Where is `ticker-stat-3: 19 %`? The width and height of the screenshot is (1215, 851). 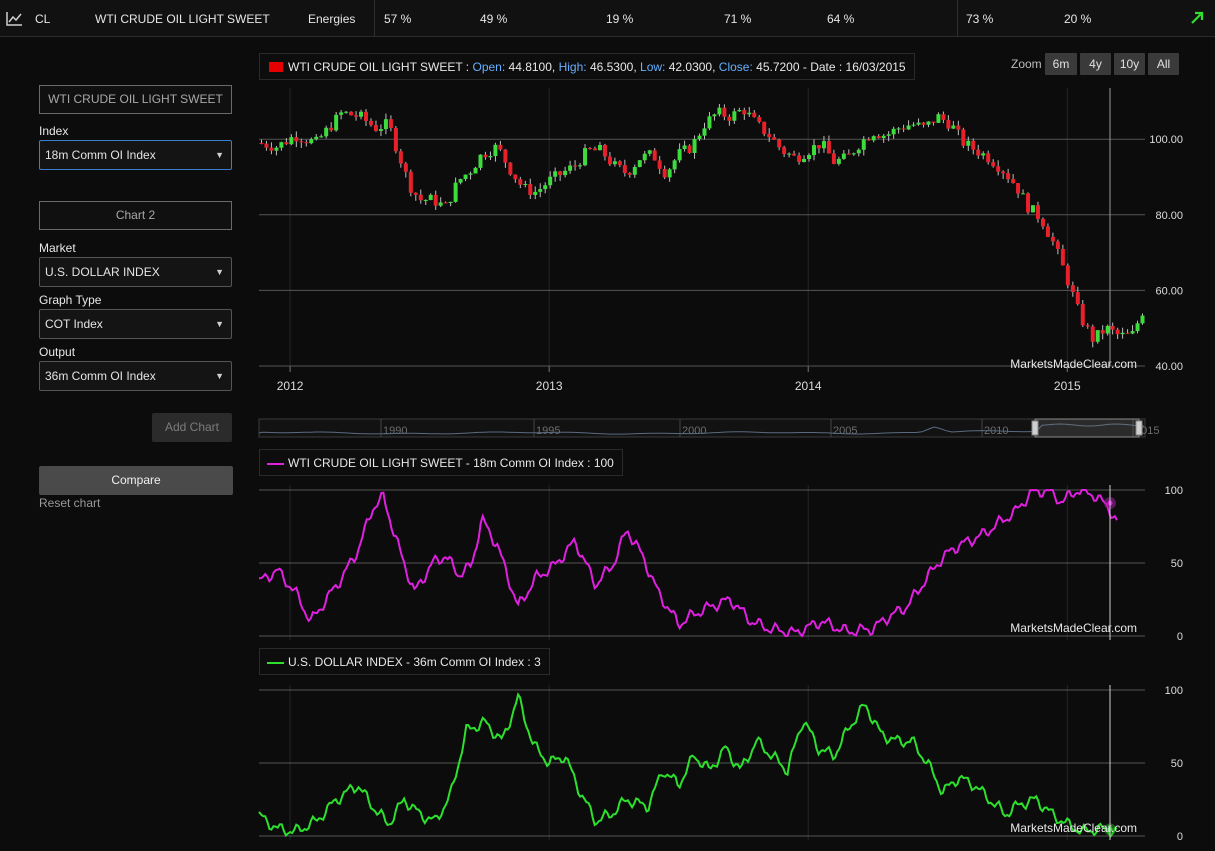
ticker-stat-3: 19 % is located at coordinates (620, 19).